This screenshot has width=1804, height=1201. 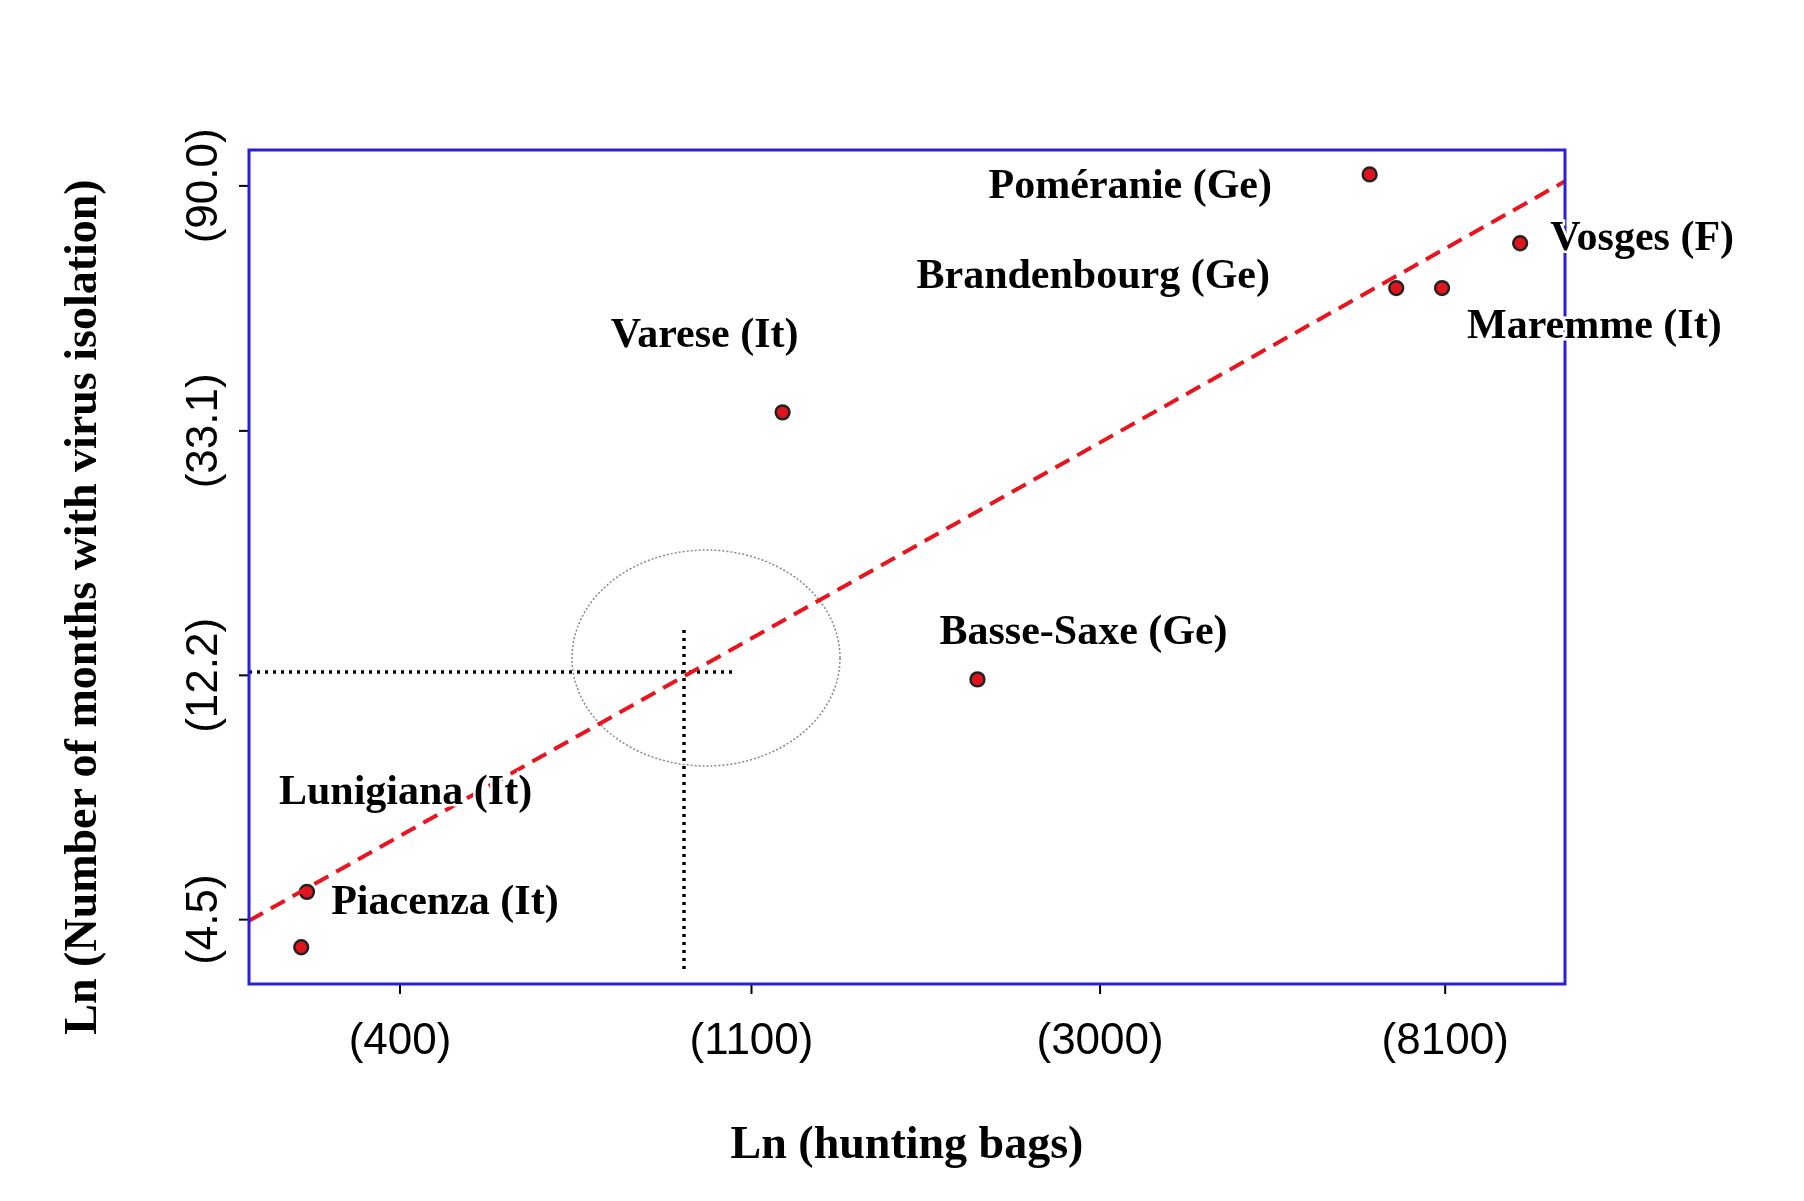 What do you see at coordinates (907, 1142) in the screenshot?
I see `x-axis-title: Ln (hunting bags)` at bounding box center [907, 1142].